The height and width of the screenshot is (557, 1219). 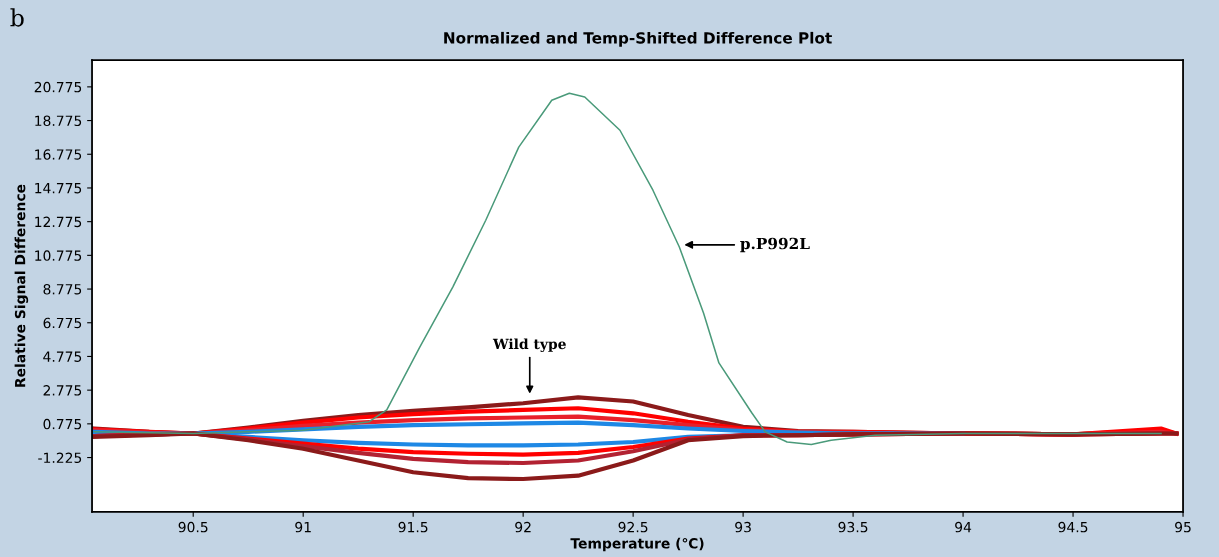 I want to click on x-tick-label: 91, so click(x=303, y=527).